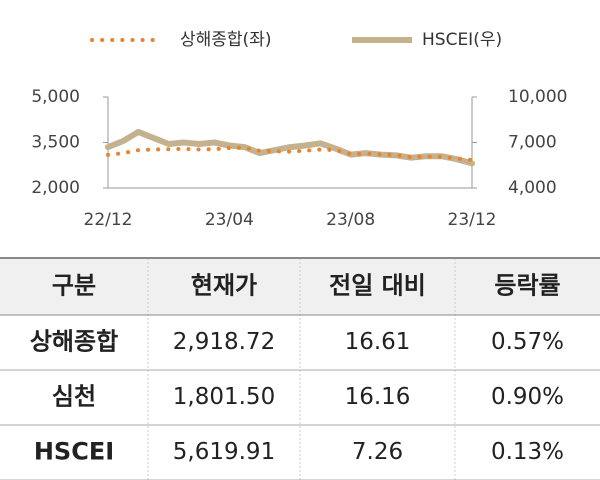 This screenshot has width=600, height=480. I want to click on y-tick-label: 5,000, so click(55, 97).